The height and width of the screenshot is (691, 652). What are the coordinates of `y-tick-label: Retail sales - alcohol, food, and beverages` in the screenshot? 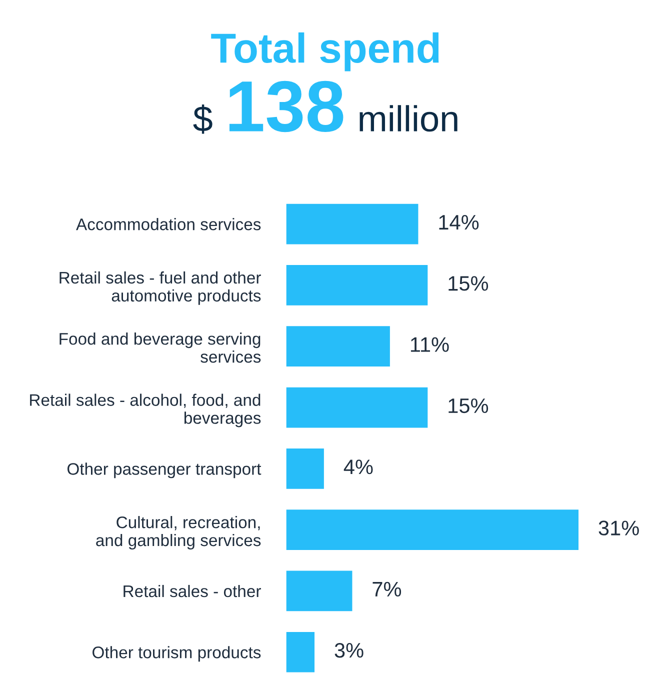 It's located at (145, 411).